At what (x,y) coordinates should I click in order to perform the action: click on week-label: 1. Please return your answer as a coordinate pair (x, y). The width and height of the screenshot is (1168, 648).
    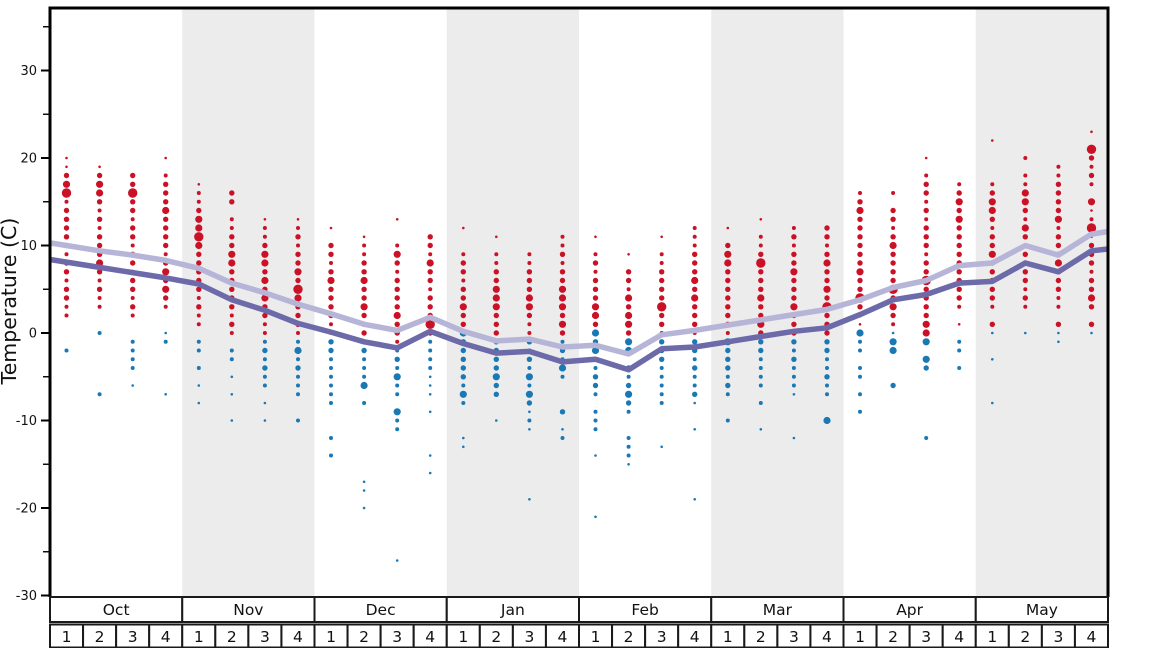
    Looking at the image, I should click on (860, 637).